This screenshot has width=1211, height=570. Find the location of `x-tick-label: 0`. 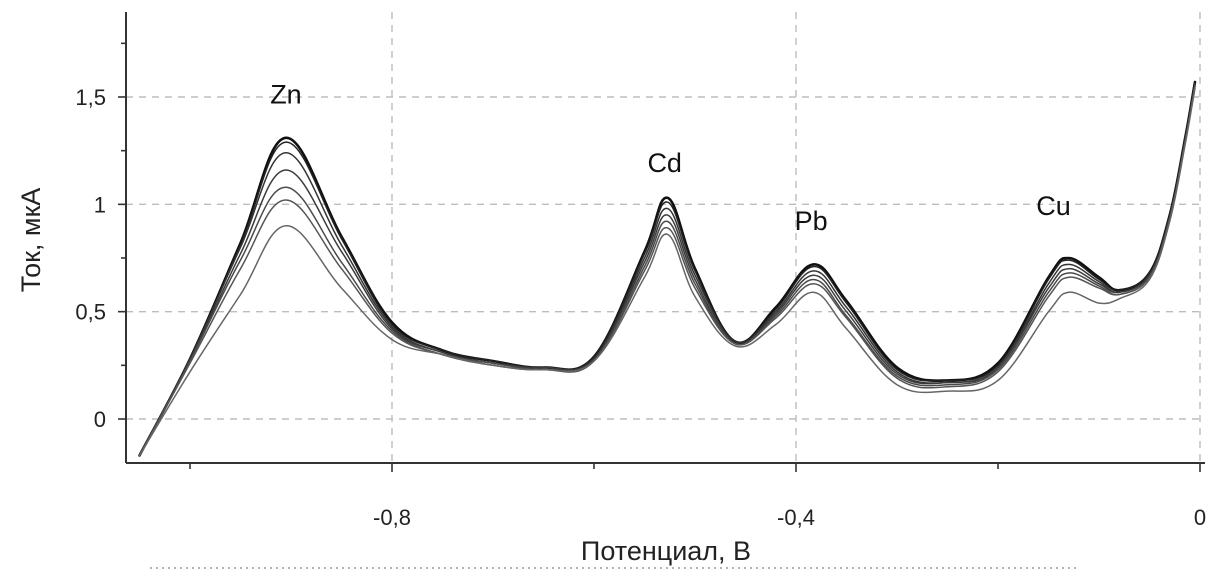

x-tick-label: 0 is located at coordinates (1200, 517).